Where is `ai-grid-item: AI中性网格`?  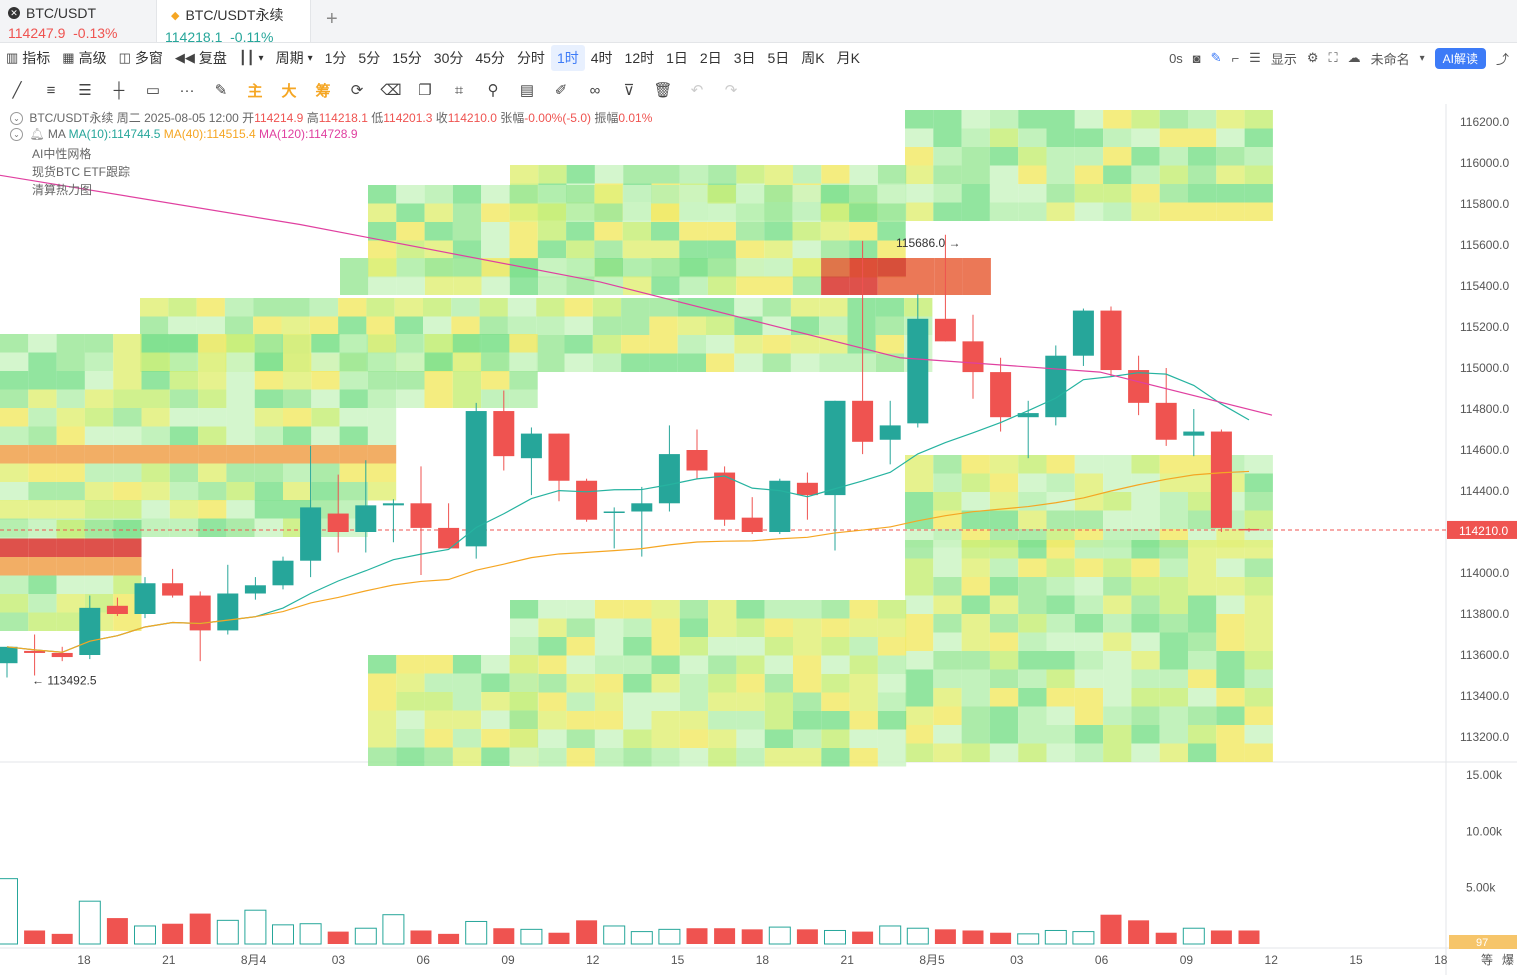 ai-grid-item: AI中性网格 is located at coordinates (62, 154).